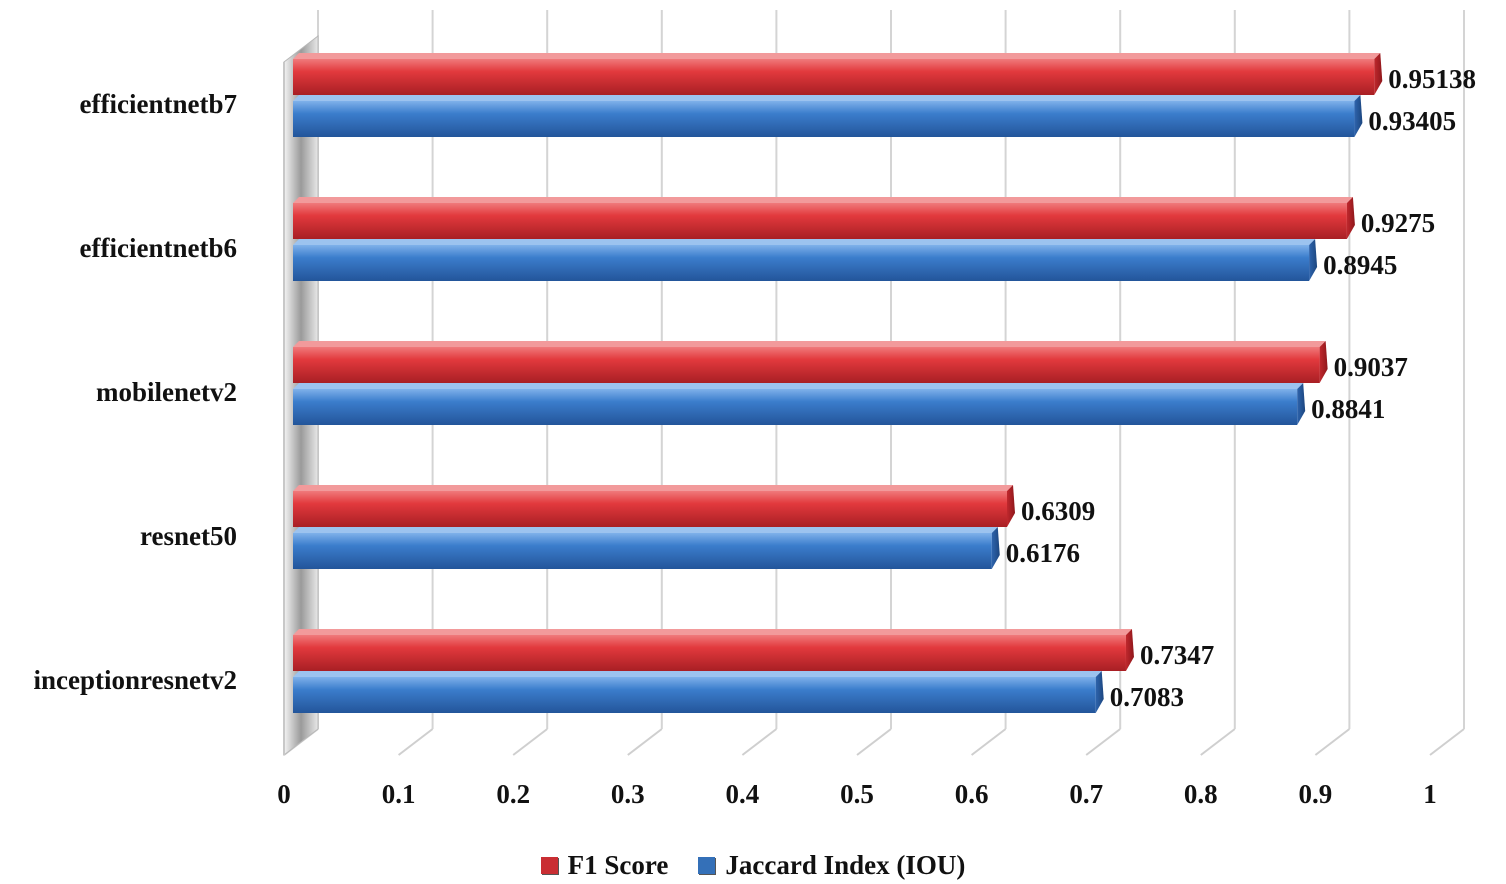 This screenshot has height=884, width=1506. I want to click on x-tick-label: 0.3, so click(628, 794).